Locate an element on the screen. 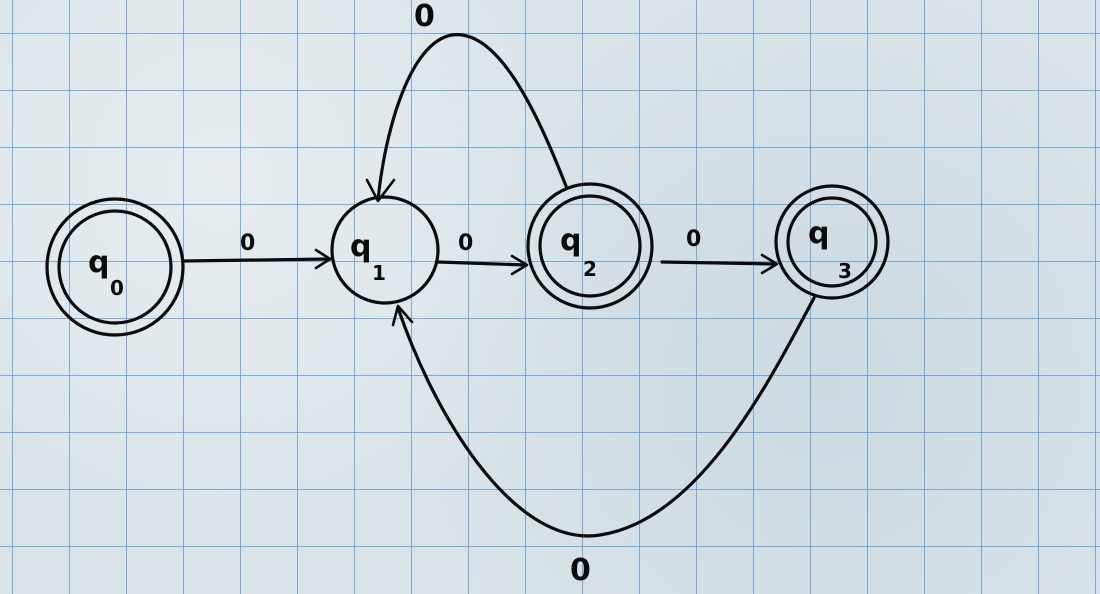 This screenshot has width=1100, height=594. state-q0: q 0 is located at coordinates (115, 267).